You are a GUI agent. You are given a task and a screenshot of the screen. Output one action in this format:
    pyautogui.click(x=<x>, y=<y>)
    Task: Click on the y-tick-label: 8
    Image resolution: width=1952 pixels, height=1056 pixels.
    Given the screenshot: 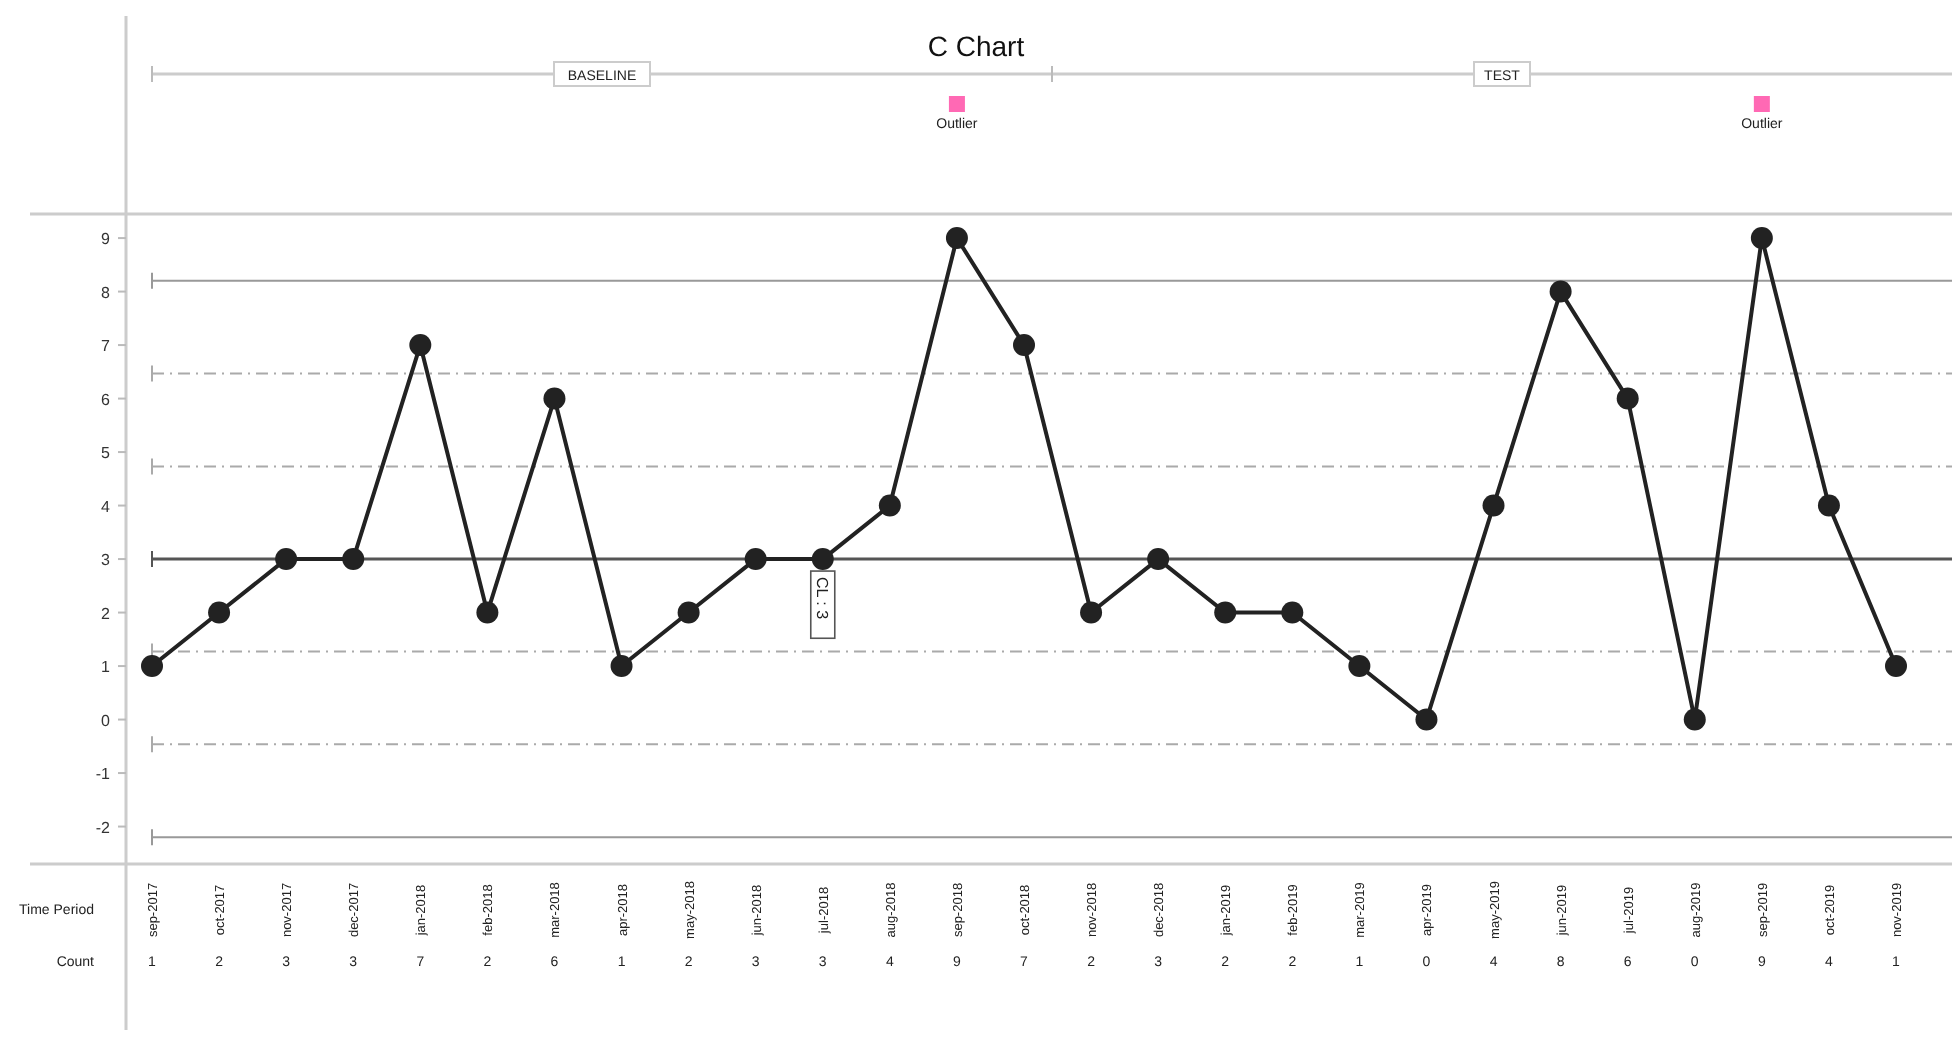 What is the action you would take?
    pyautogui.click(x=106, y=292)
    